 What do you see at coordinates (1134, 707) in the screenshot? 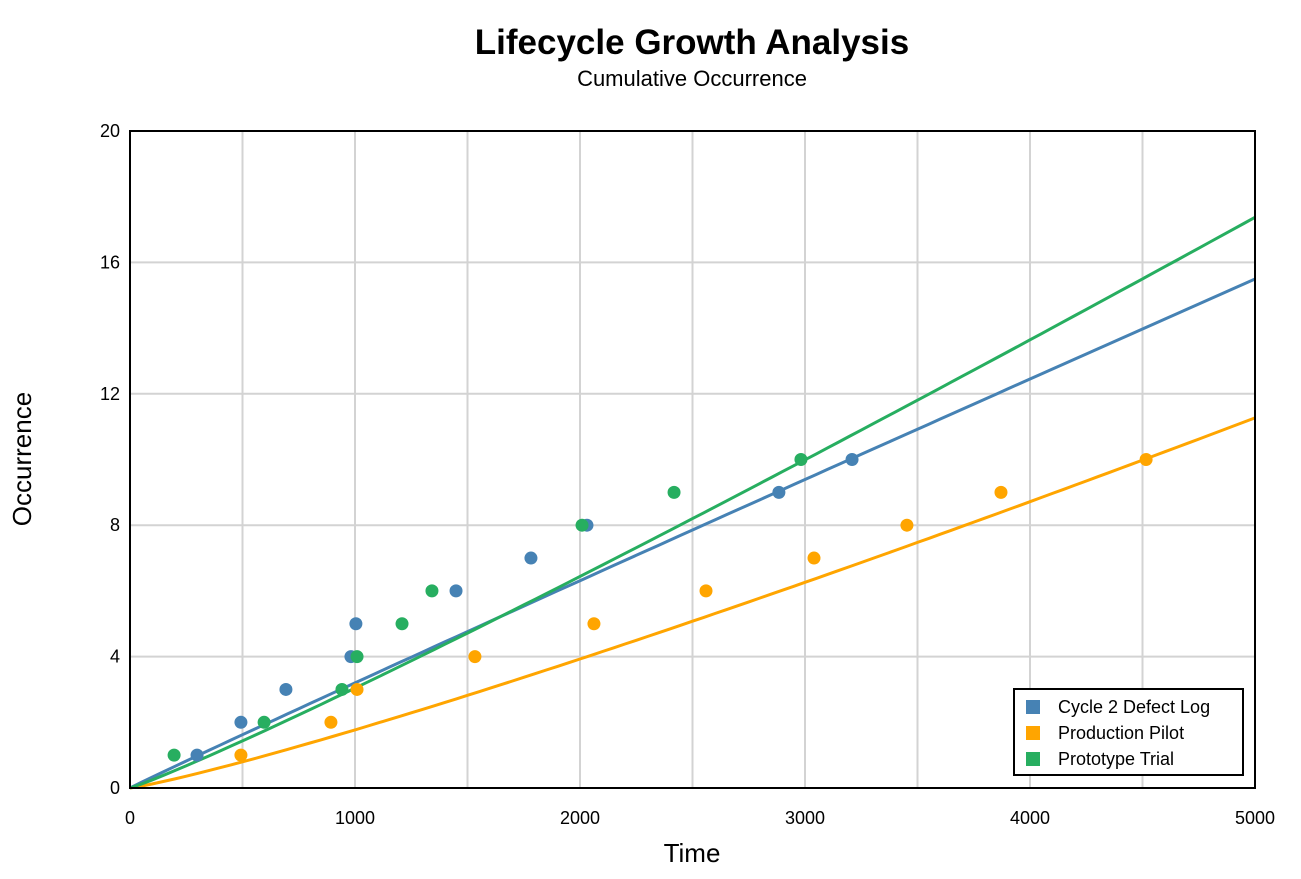
I see `legend-label: Cycle 2 Defect Log` at bounding box center [1134, 707].